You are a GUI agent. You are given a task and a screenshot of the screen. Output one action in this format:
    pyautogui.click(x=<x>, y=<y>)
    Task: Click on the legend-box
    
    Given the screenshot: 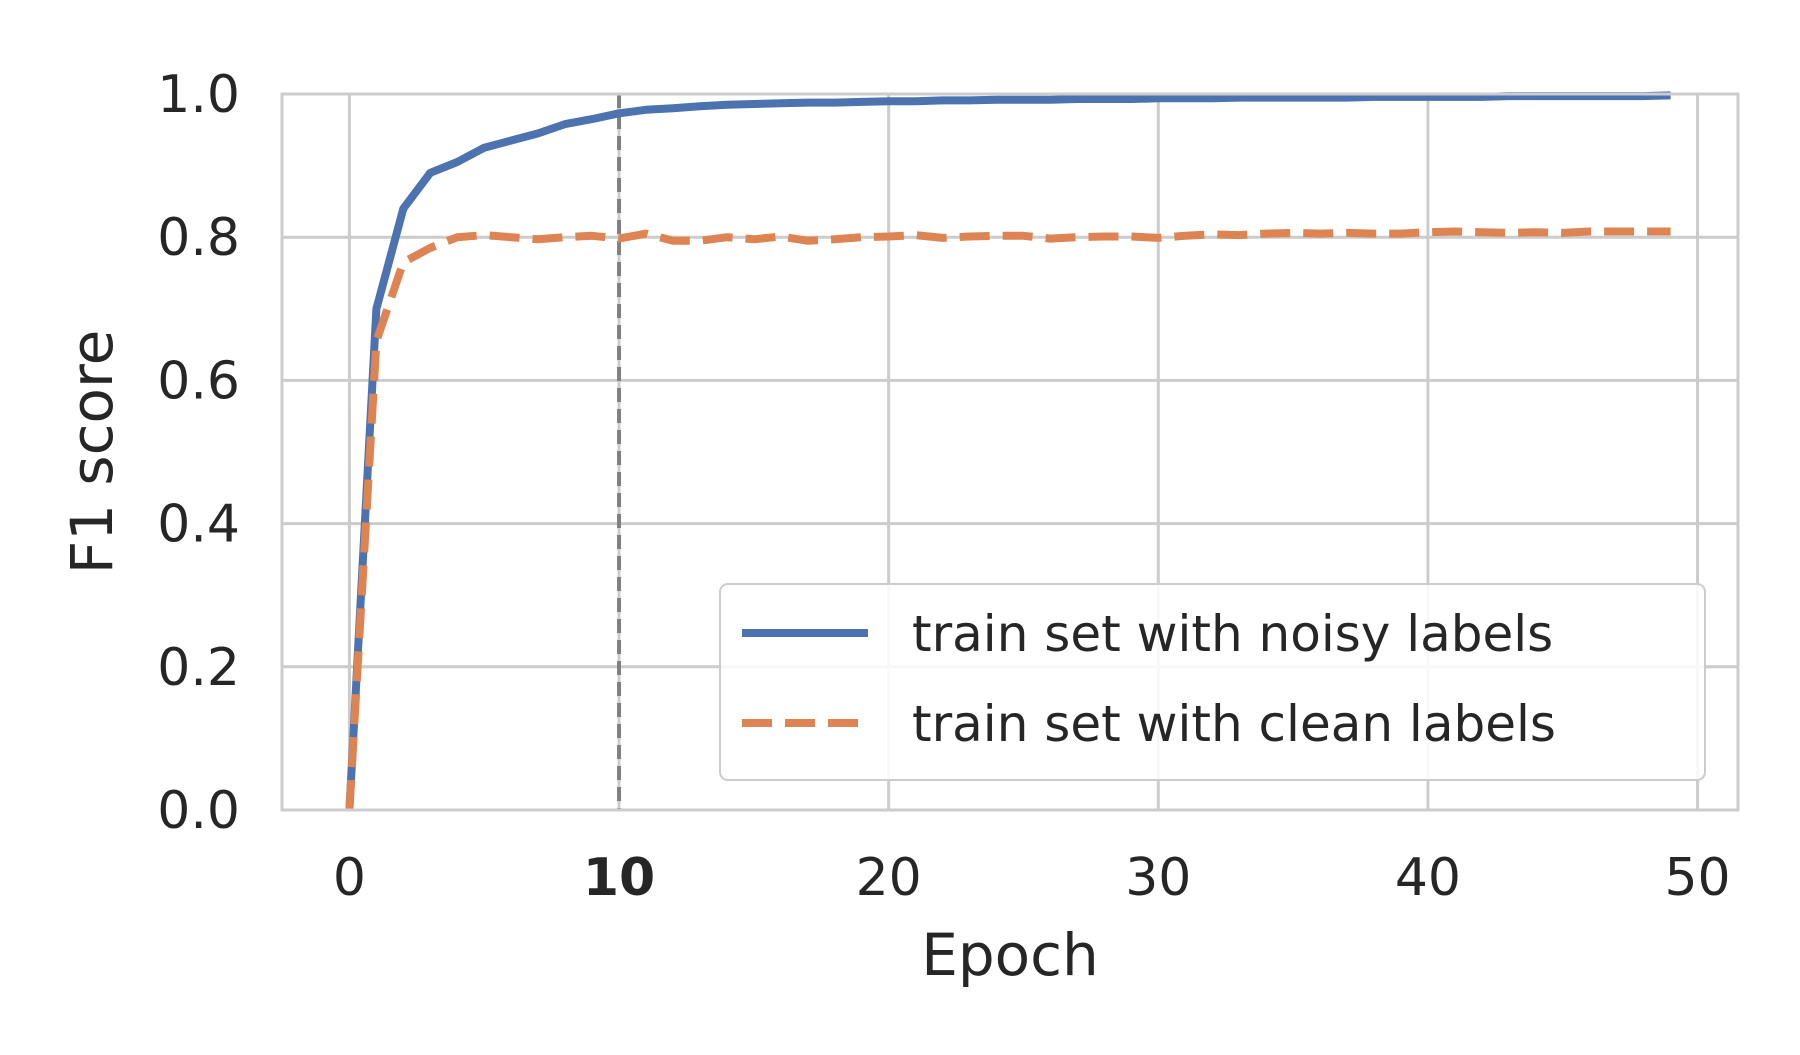 What is the action you would take?
    pyautogui.click(x=1212, y=682)
    